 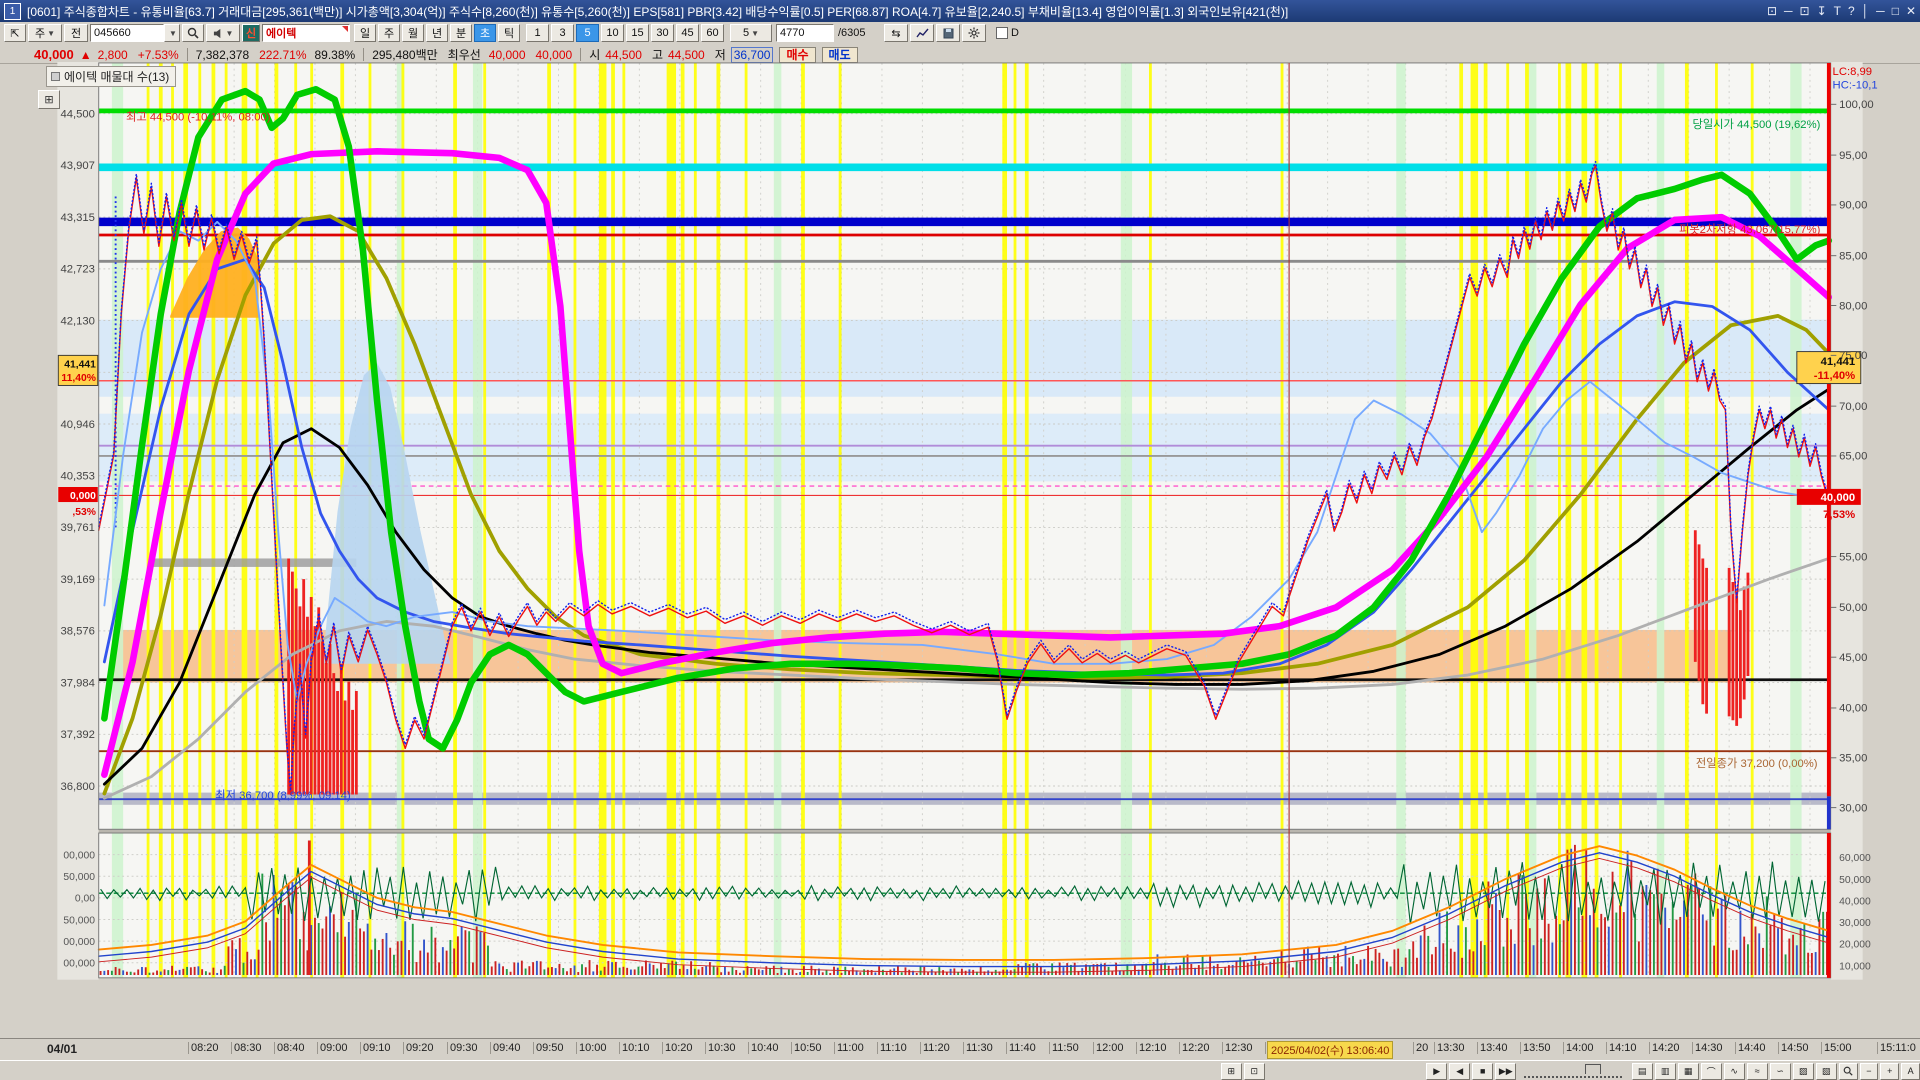 I want to click on draw-tool-icon: ∽, so click(x=1780, y=1071).